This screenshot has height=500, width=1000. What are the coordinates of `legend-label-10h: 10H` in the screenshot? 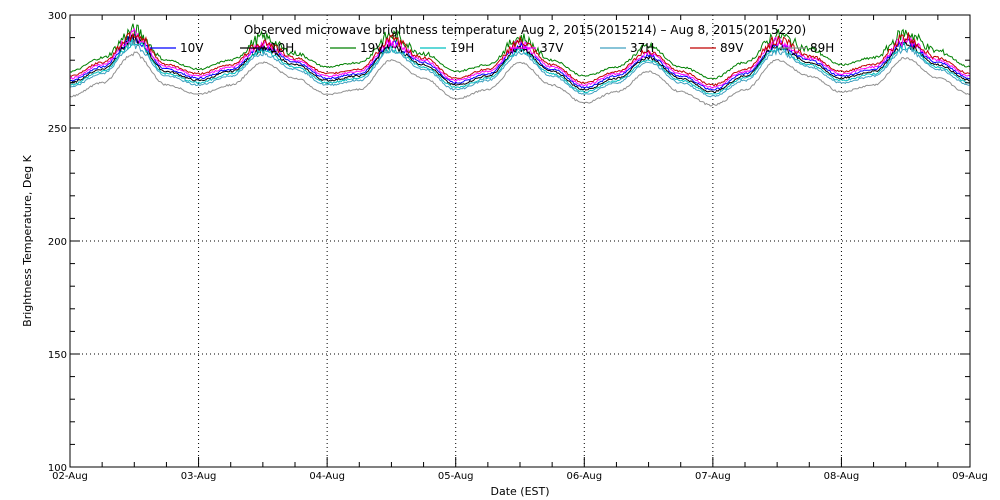 It's located at (282, 48).